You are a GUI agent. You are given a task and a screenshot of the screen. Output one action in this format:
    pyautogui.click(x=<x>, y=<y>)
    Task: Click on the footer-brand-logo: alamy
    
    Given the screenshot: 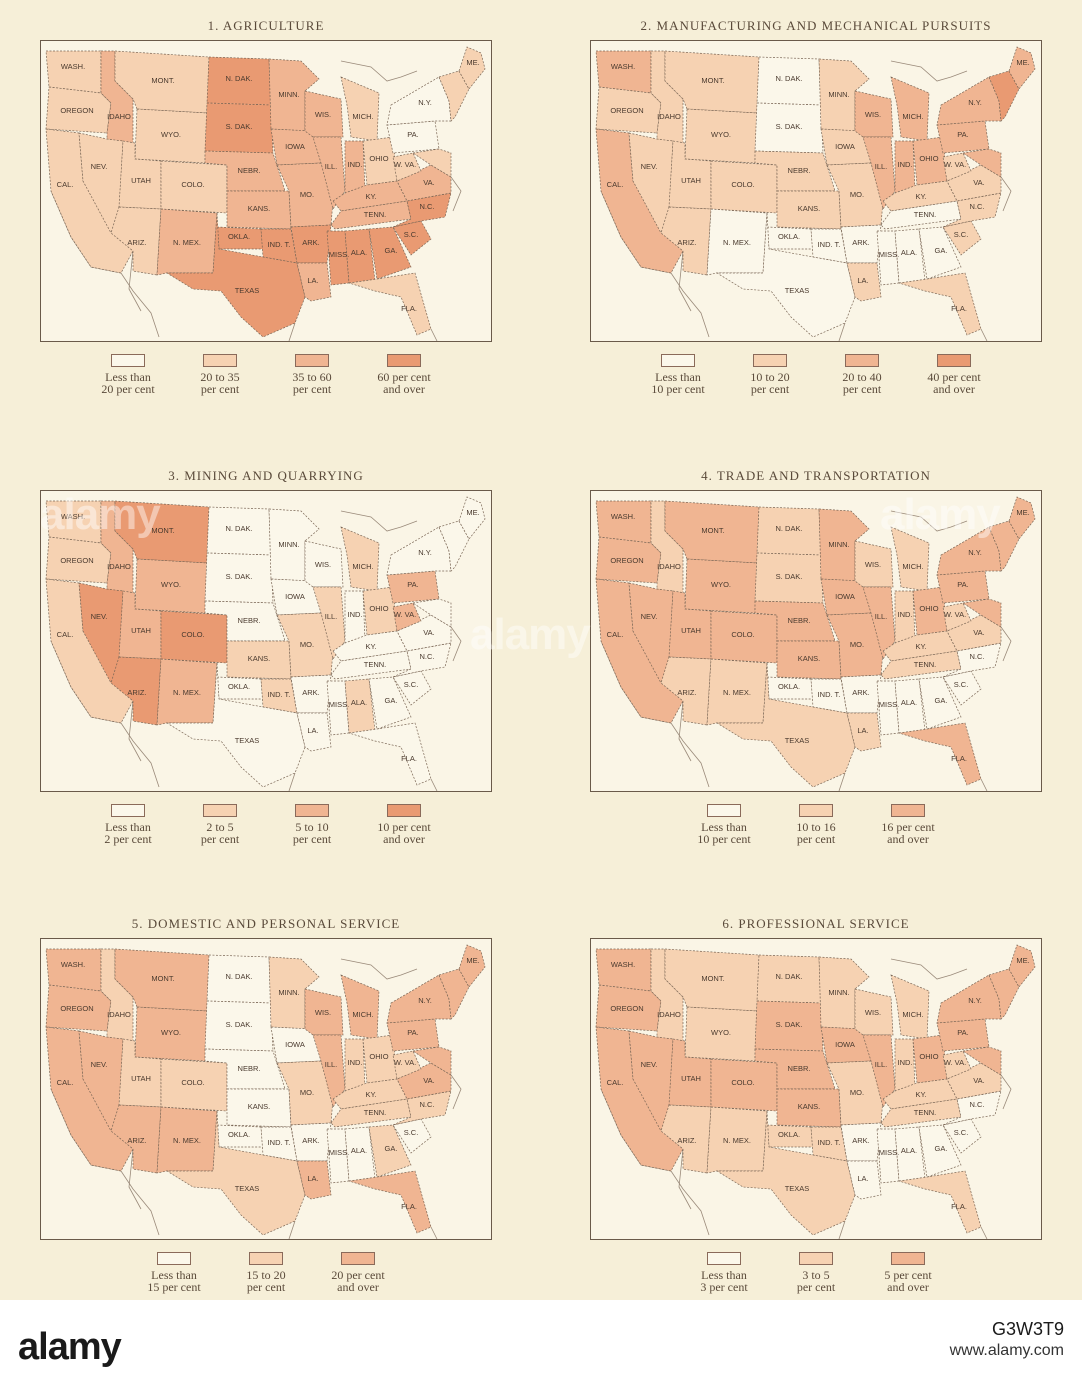 What is the action you would take?
    pyautogui.click(x=70, y=1347)
    